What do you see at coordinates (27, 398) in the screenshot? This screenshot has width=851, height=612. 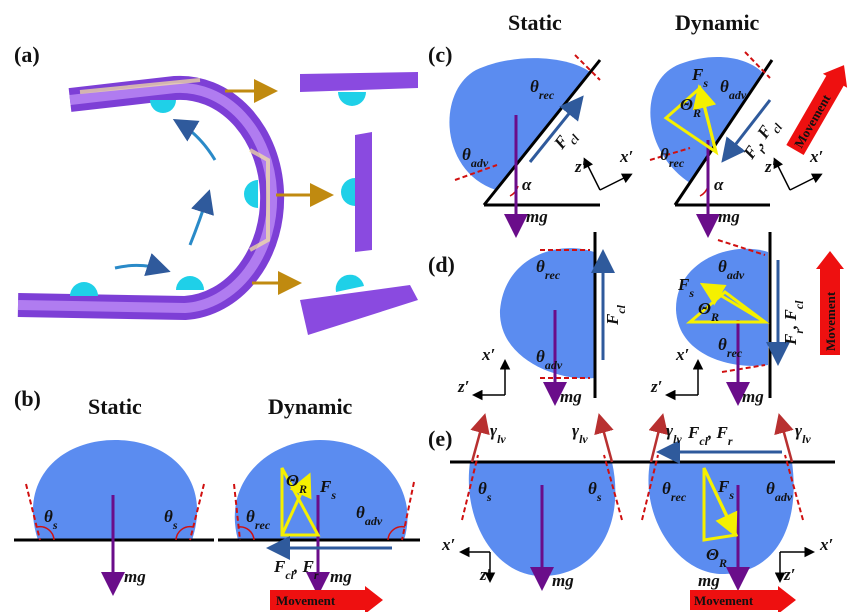 I see `panel-label: (b)` at bounding box center [27, 398].